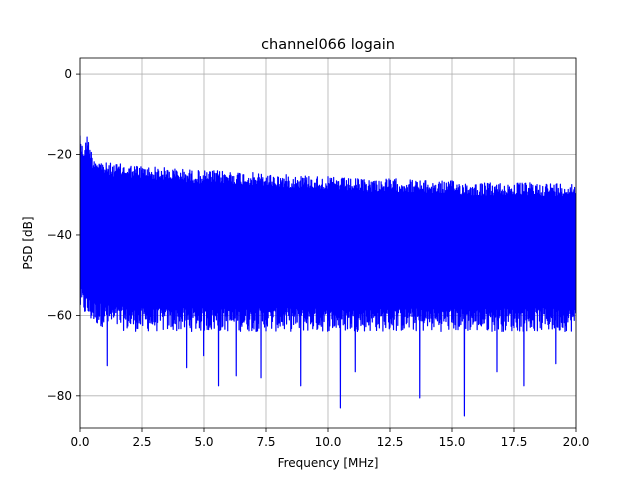  I want to click on x-tick-label: 5.0, so click(203, 442).